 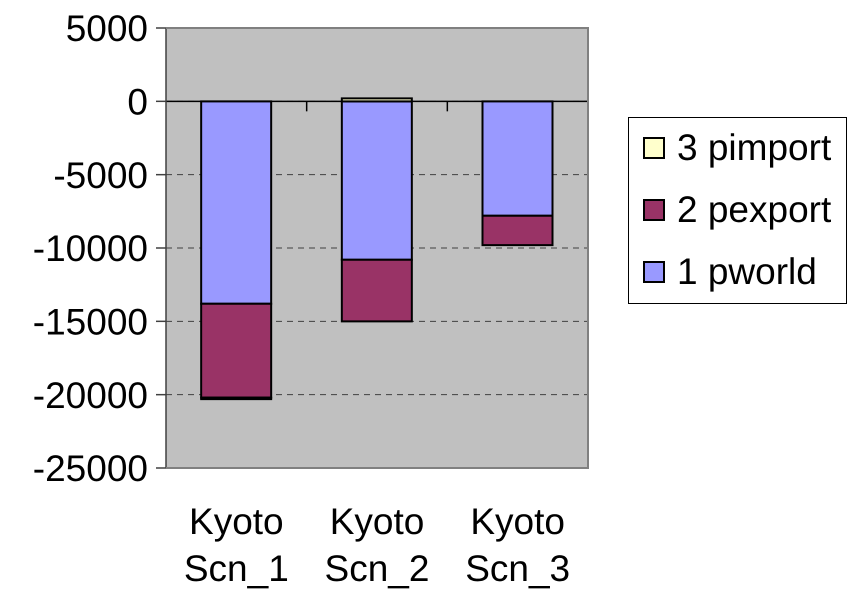 What do you see at coordinates (90, 249) in the screenshot?
I see `y-tick-label: -10000` at bounding box center [90, 249].